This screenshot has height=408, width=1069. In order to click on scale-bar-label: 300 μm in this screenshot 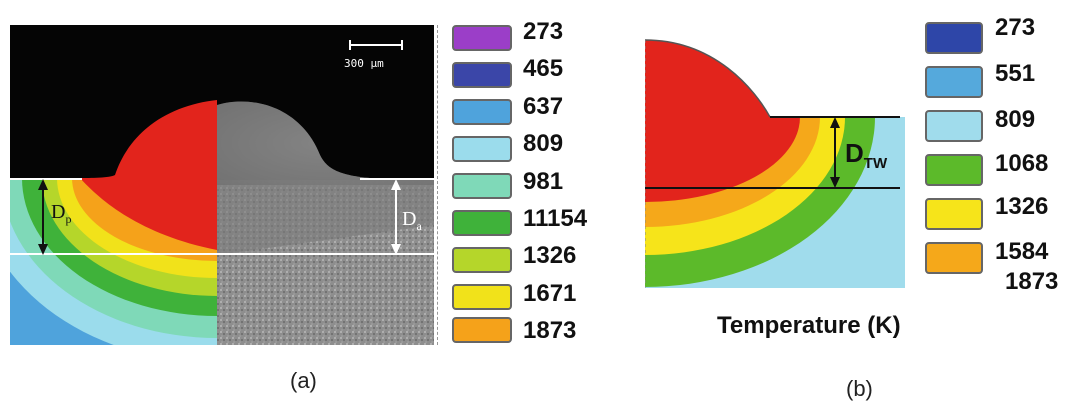, I will do `click(364, 63)`.